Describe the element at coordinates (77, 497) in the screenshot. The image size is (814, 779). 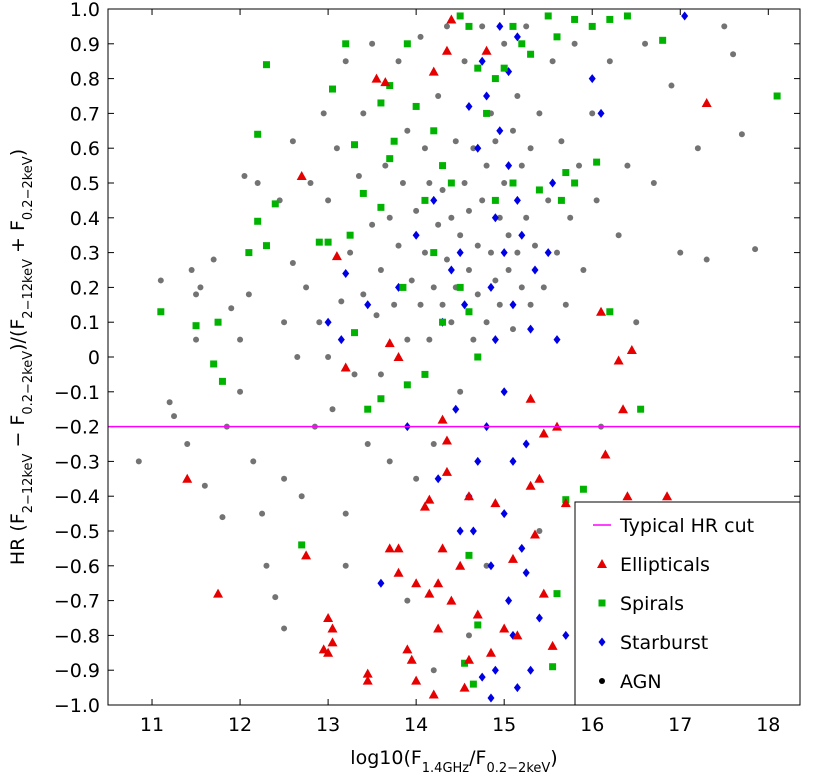
I see `y-tick-label: −0.4` at that location.